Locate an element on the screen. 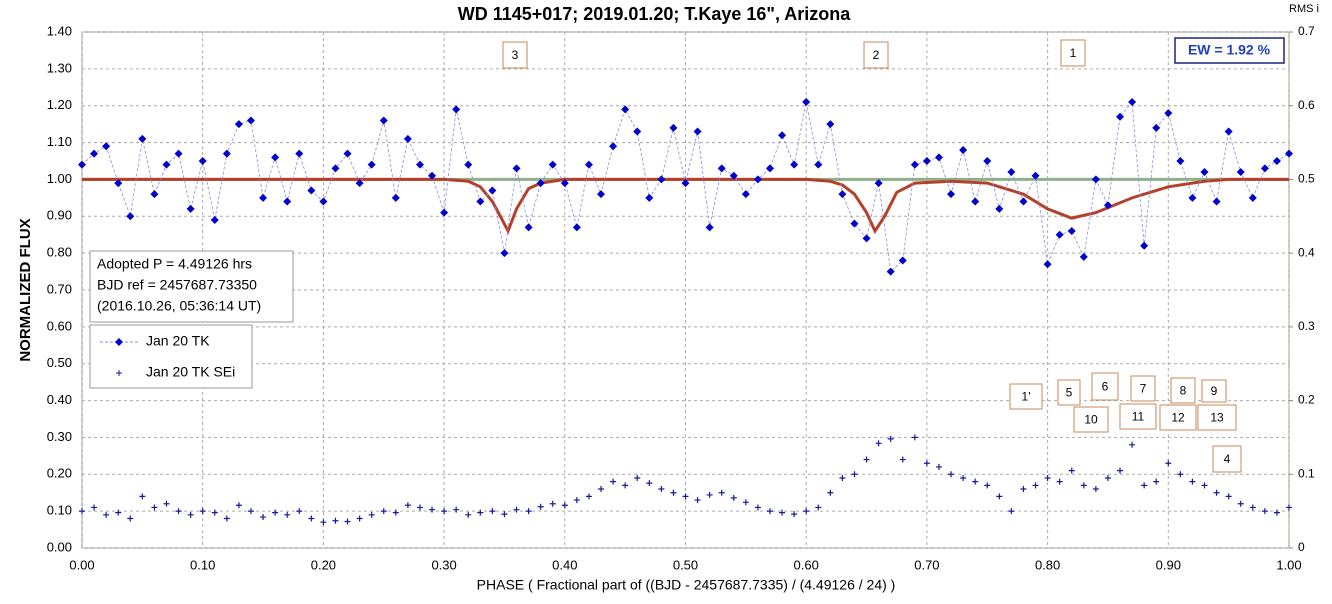  y2-tick-label: 0.3 is located at coordinates (1306, 326).